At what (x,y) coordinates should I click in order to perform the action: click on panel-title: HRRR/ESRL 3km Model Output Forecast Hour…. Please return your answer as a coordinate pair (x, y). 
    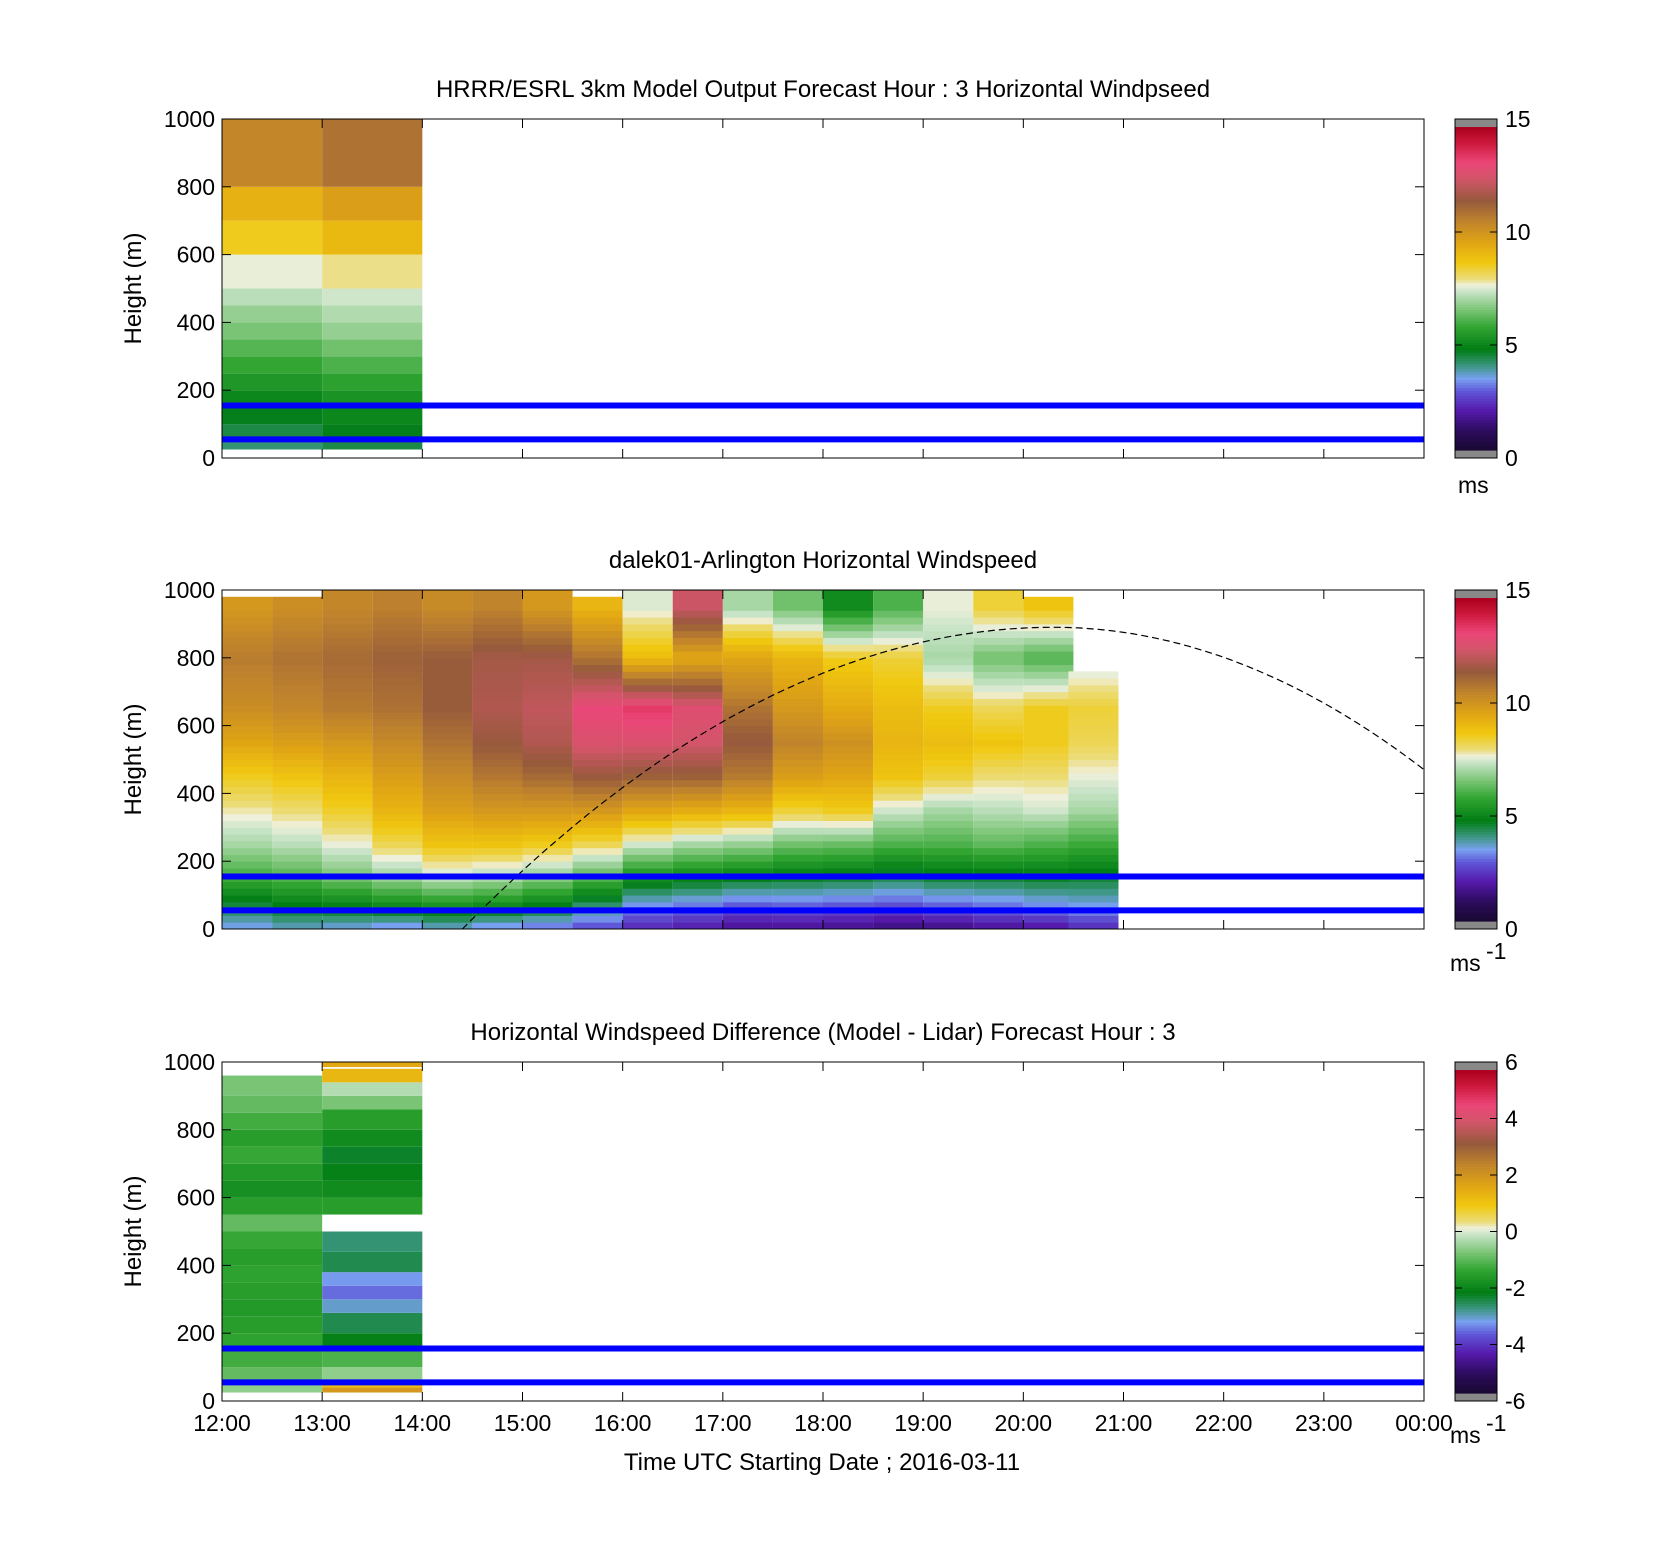
    Looking at the image, I should click on (823, 89).